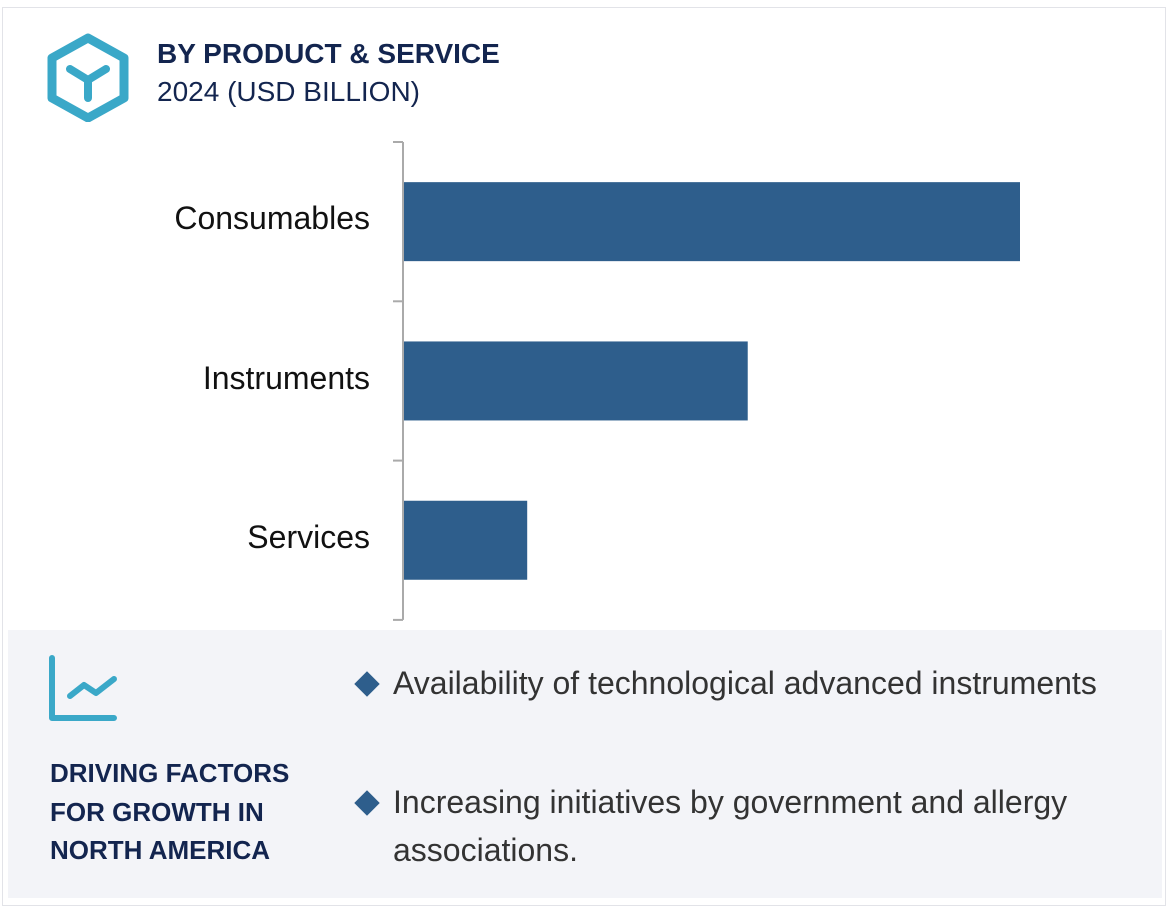  I want to click on category-label-services: Services, so click(308, 537).